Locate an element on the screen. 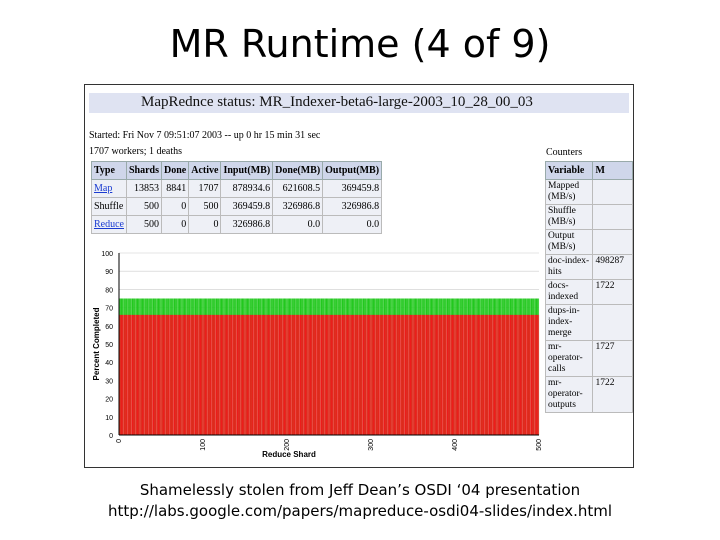 Image resolution: width=720 pixels, height=540 pixels. counter-name: doc-index-hits is located at coordinates (569, 267).